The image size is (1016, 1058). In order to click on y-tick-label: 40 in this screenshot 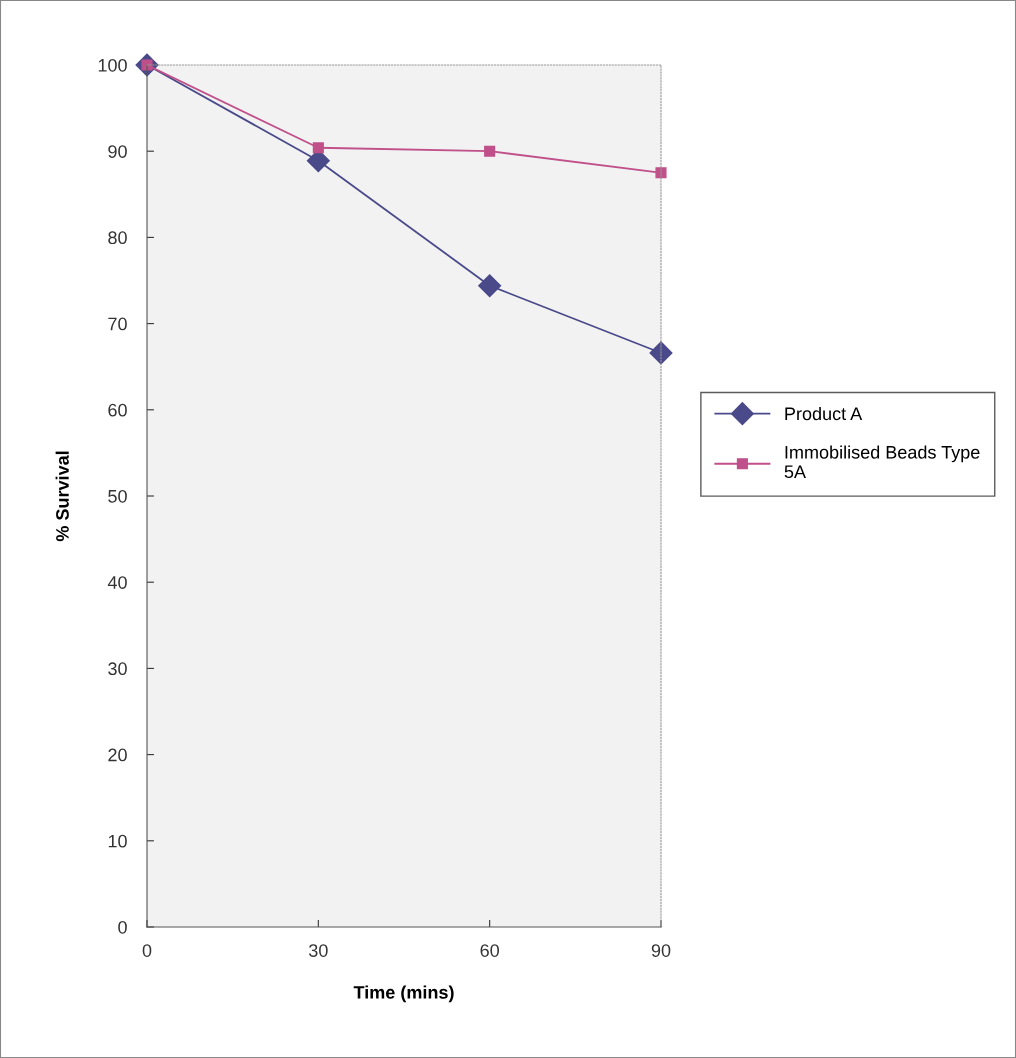, I will do `click(117, 582)`.